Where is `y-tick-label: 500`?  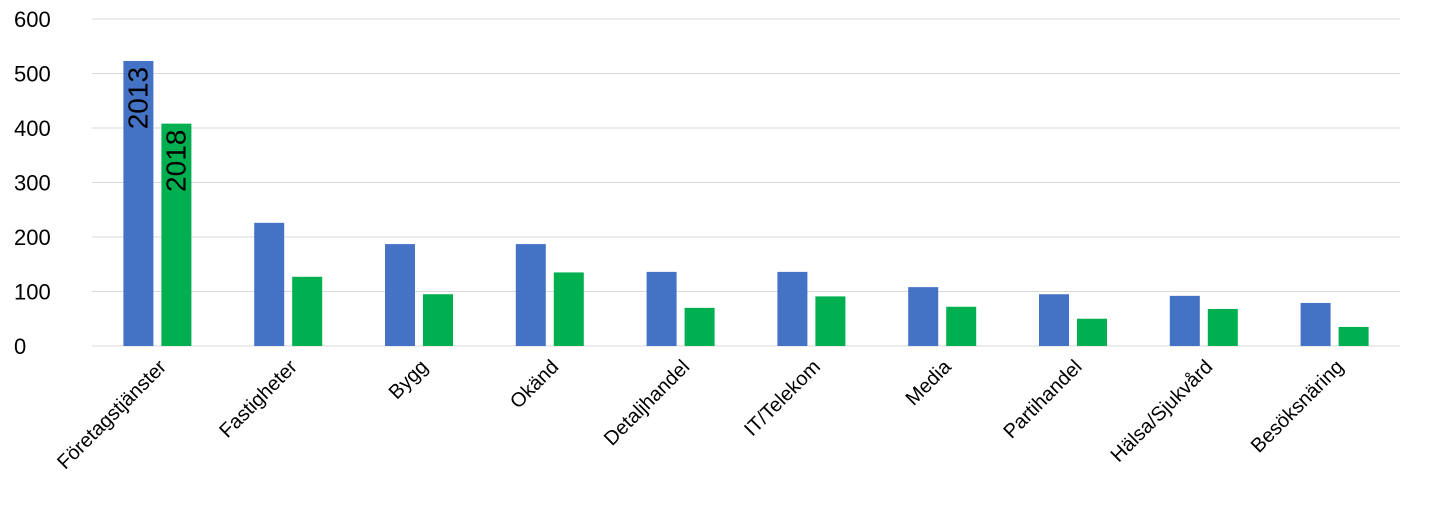 y-tick-label: 500 is located at coordinates (32, 74).